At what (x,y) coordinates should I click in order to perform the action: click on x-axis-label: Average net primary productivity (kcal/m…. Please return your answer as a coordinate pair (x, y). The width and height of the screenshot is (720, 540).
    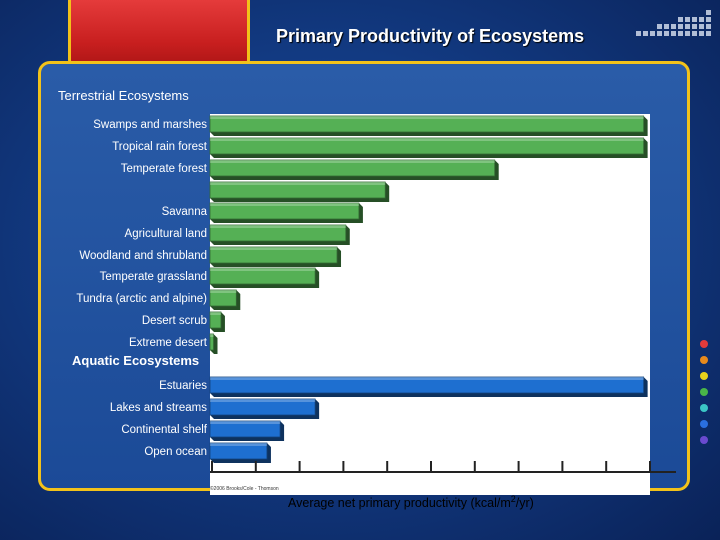
    Looking at the image, I should click on (411, 502).